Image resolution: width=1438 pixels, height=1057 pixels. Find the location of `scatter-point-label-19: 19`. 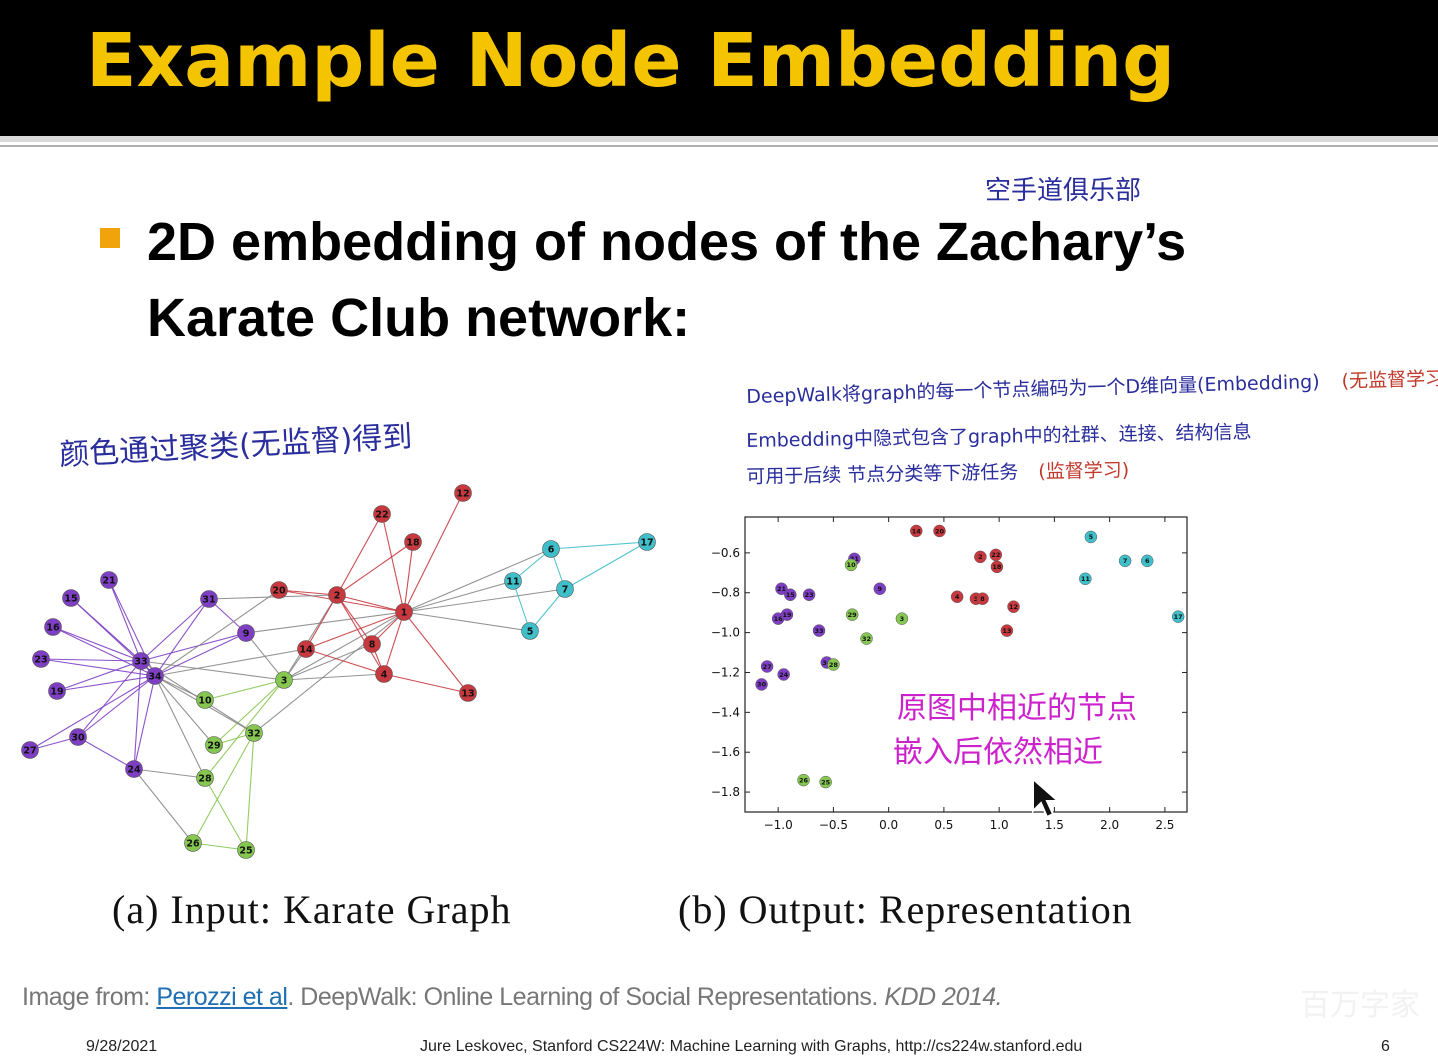

scatter-point-label-19: 19 is located at coordinates (787, 615).